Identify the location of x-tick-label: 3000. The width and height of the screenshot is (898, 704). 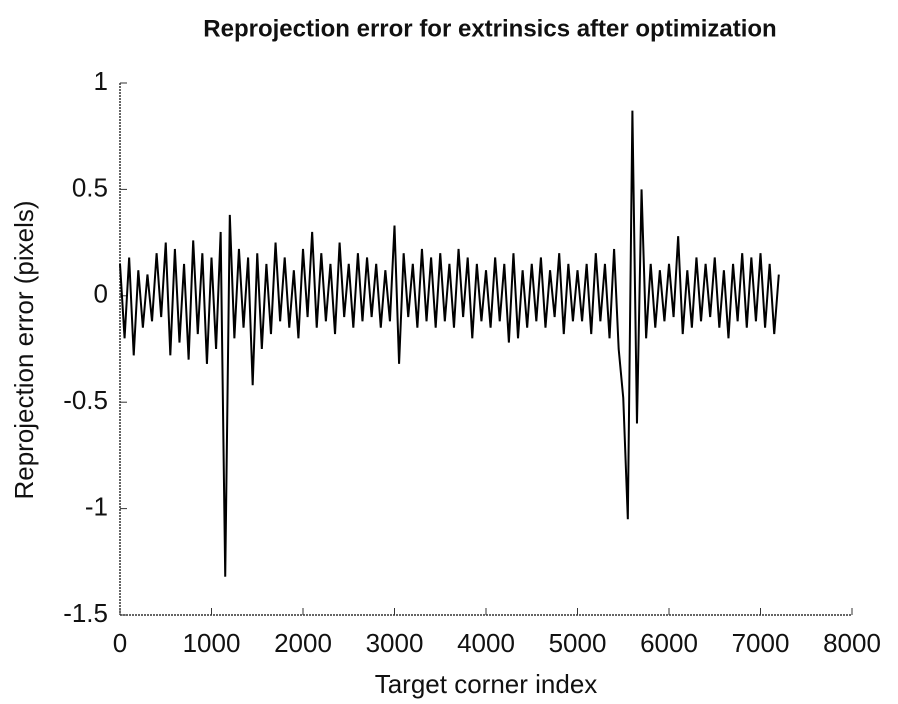
(395, 643).